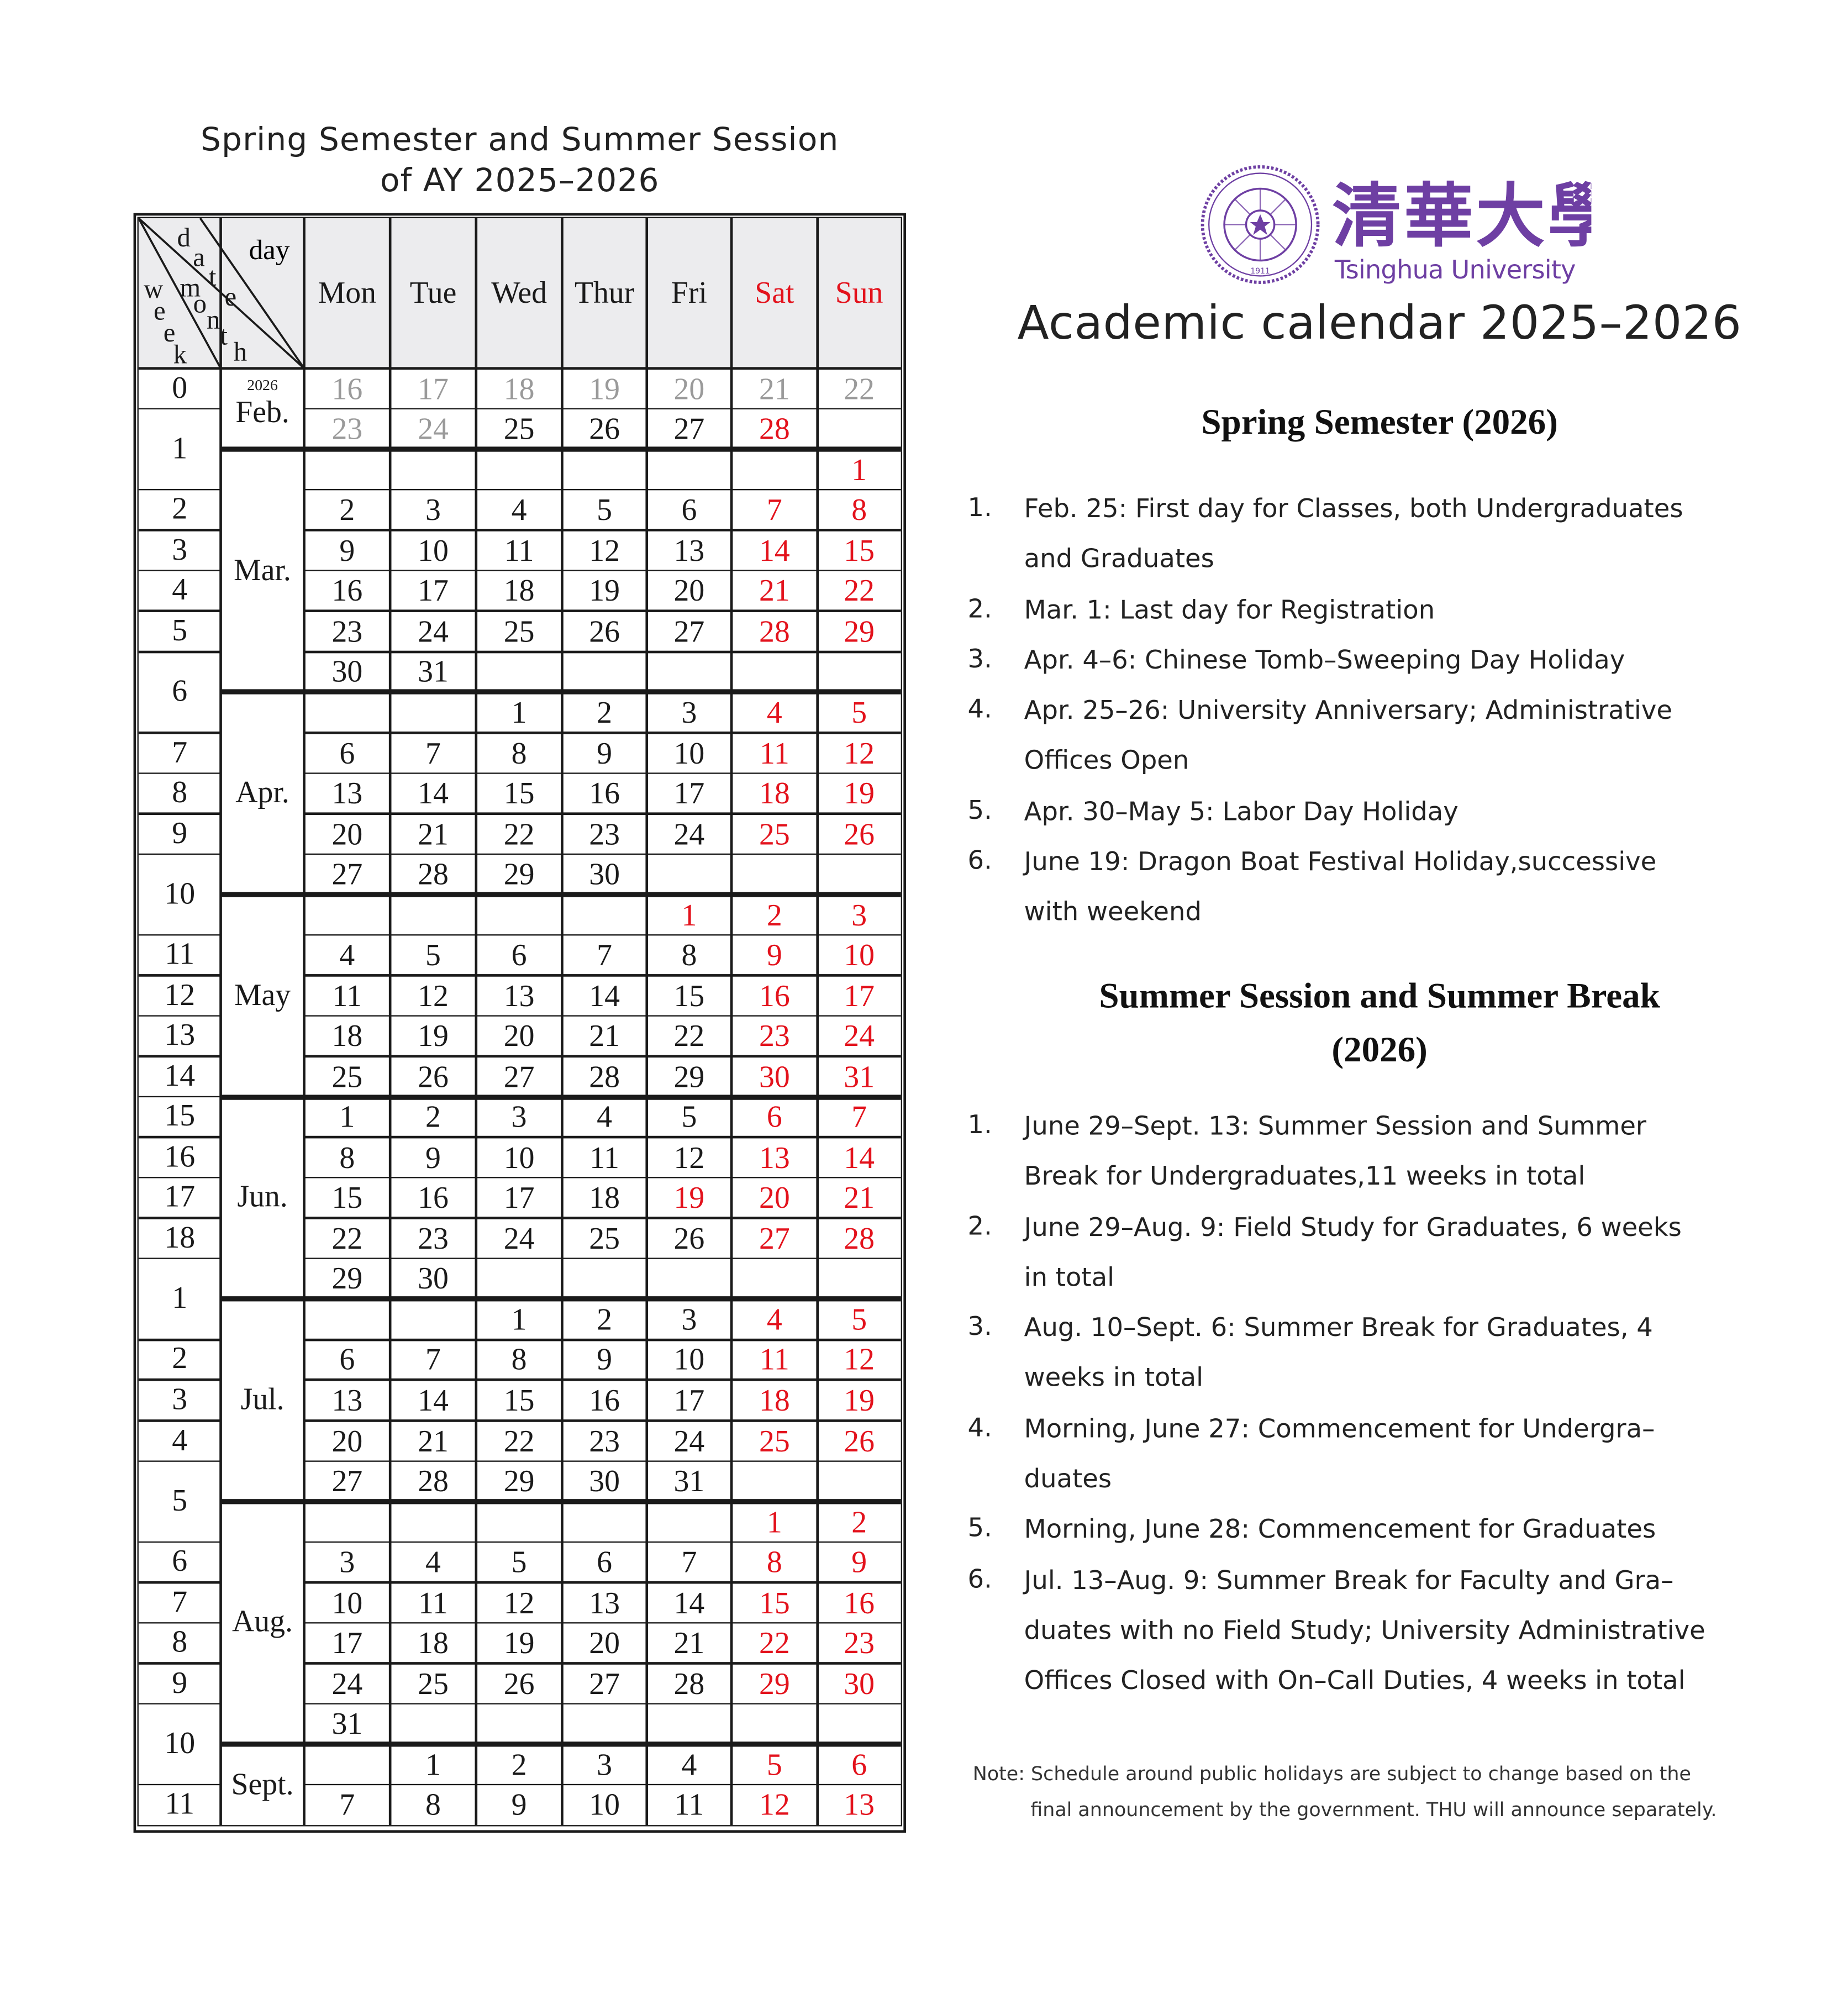  I want to click on date-cell: 25, so click(434, 1685).